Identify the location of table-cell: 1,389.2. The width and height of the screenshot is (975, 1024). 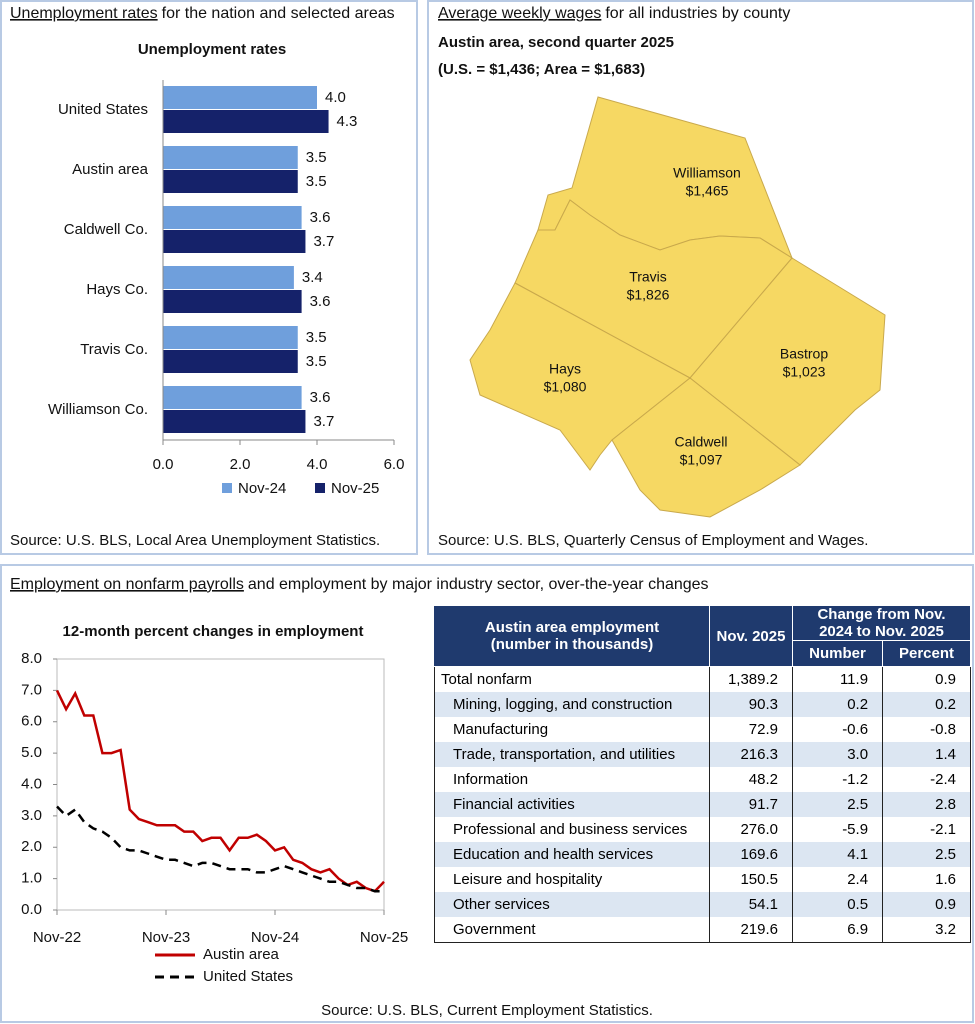
(751, 679).